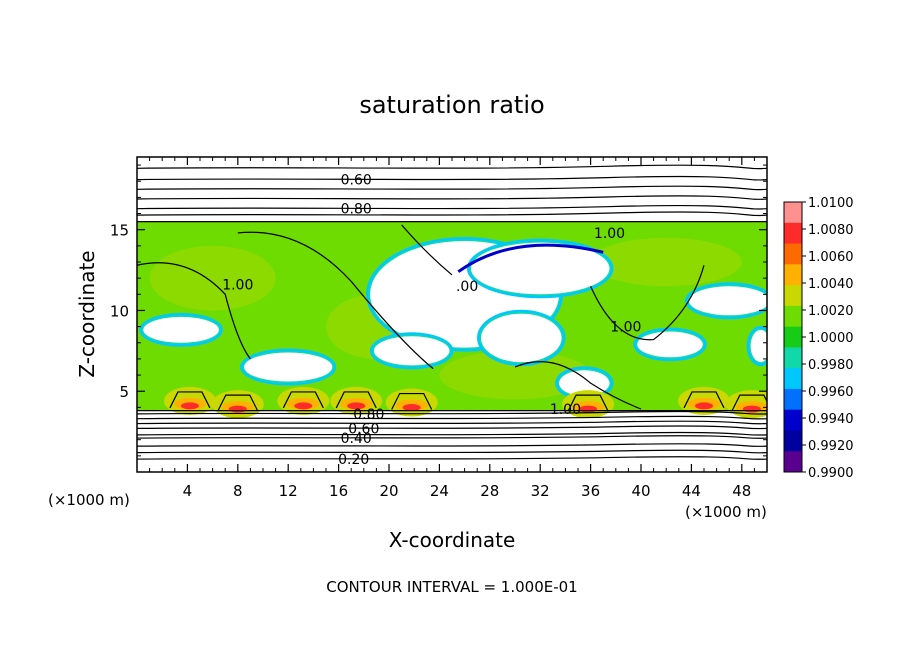  Describe the element at coordinates (452, 540) in the screenshot. I see `x-axis-label: X-coordinate` at that location.